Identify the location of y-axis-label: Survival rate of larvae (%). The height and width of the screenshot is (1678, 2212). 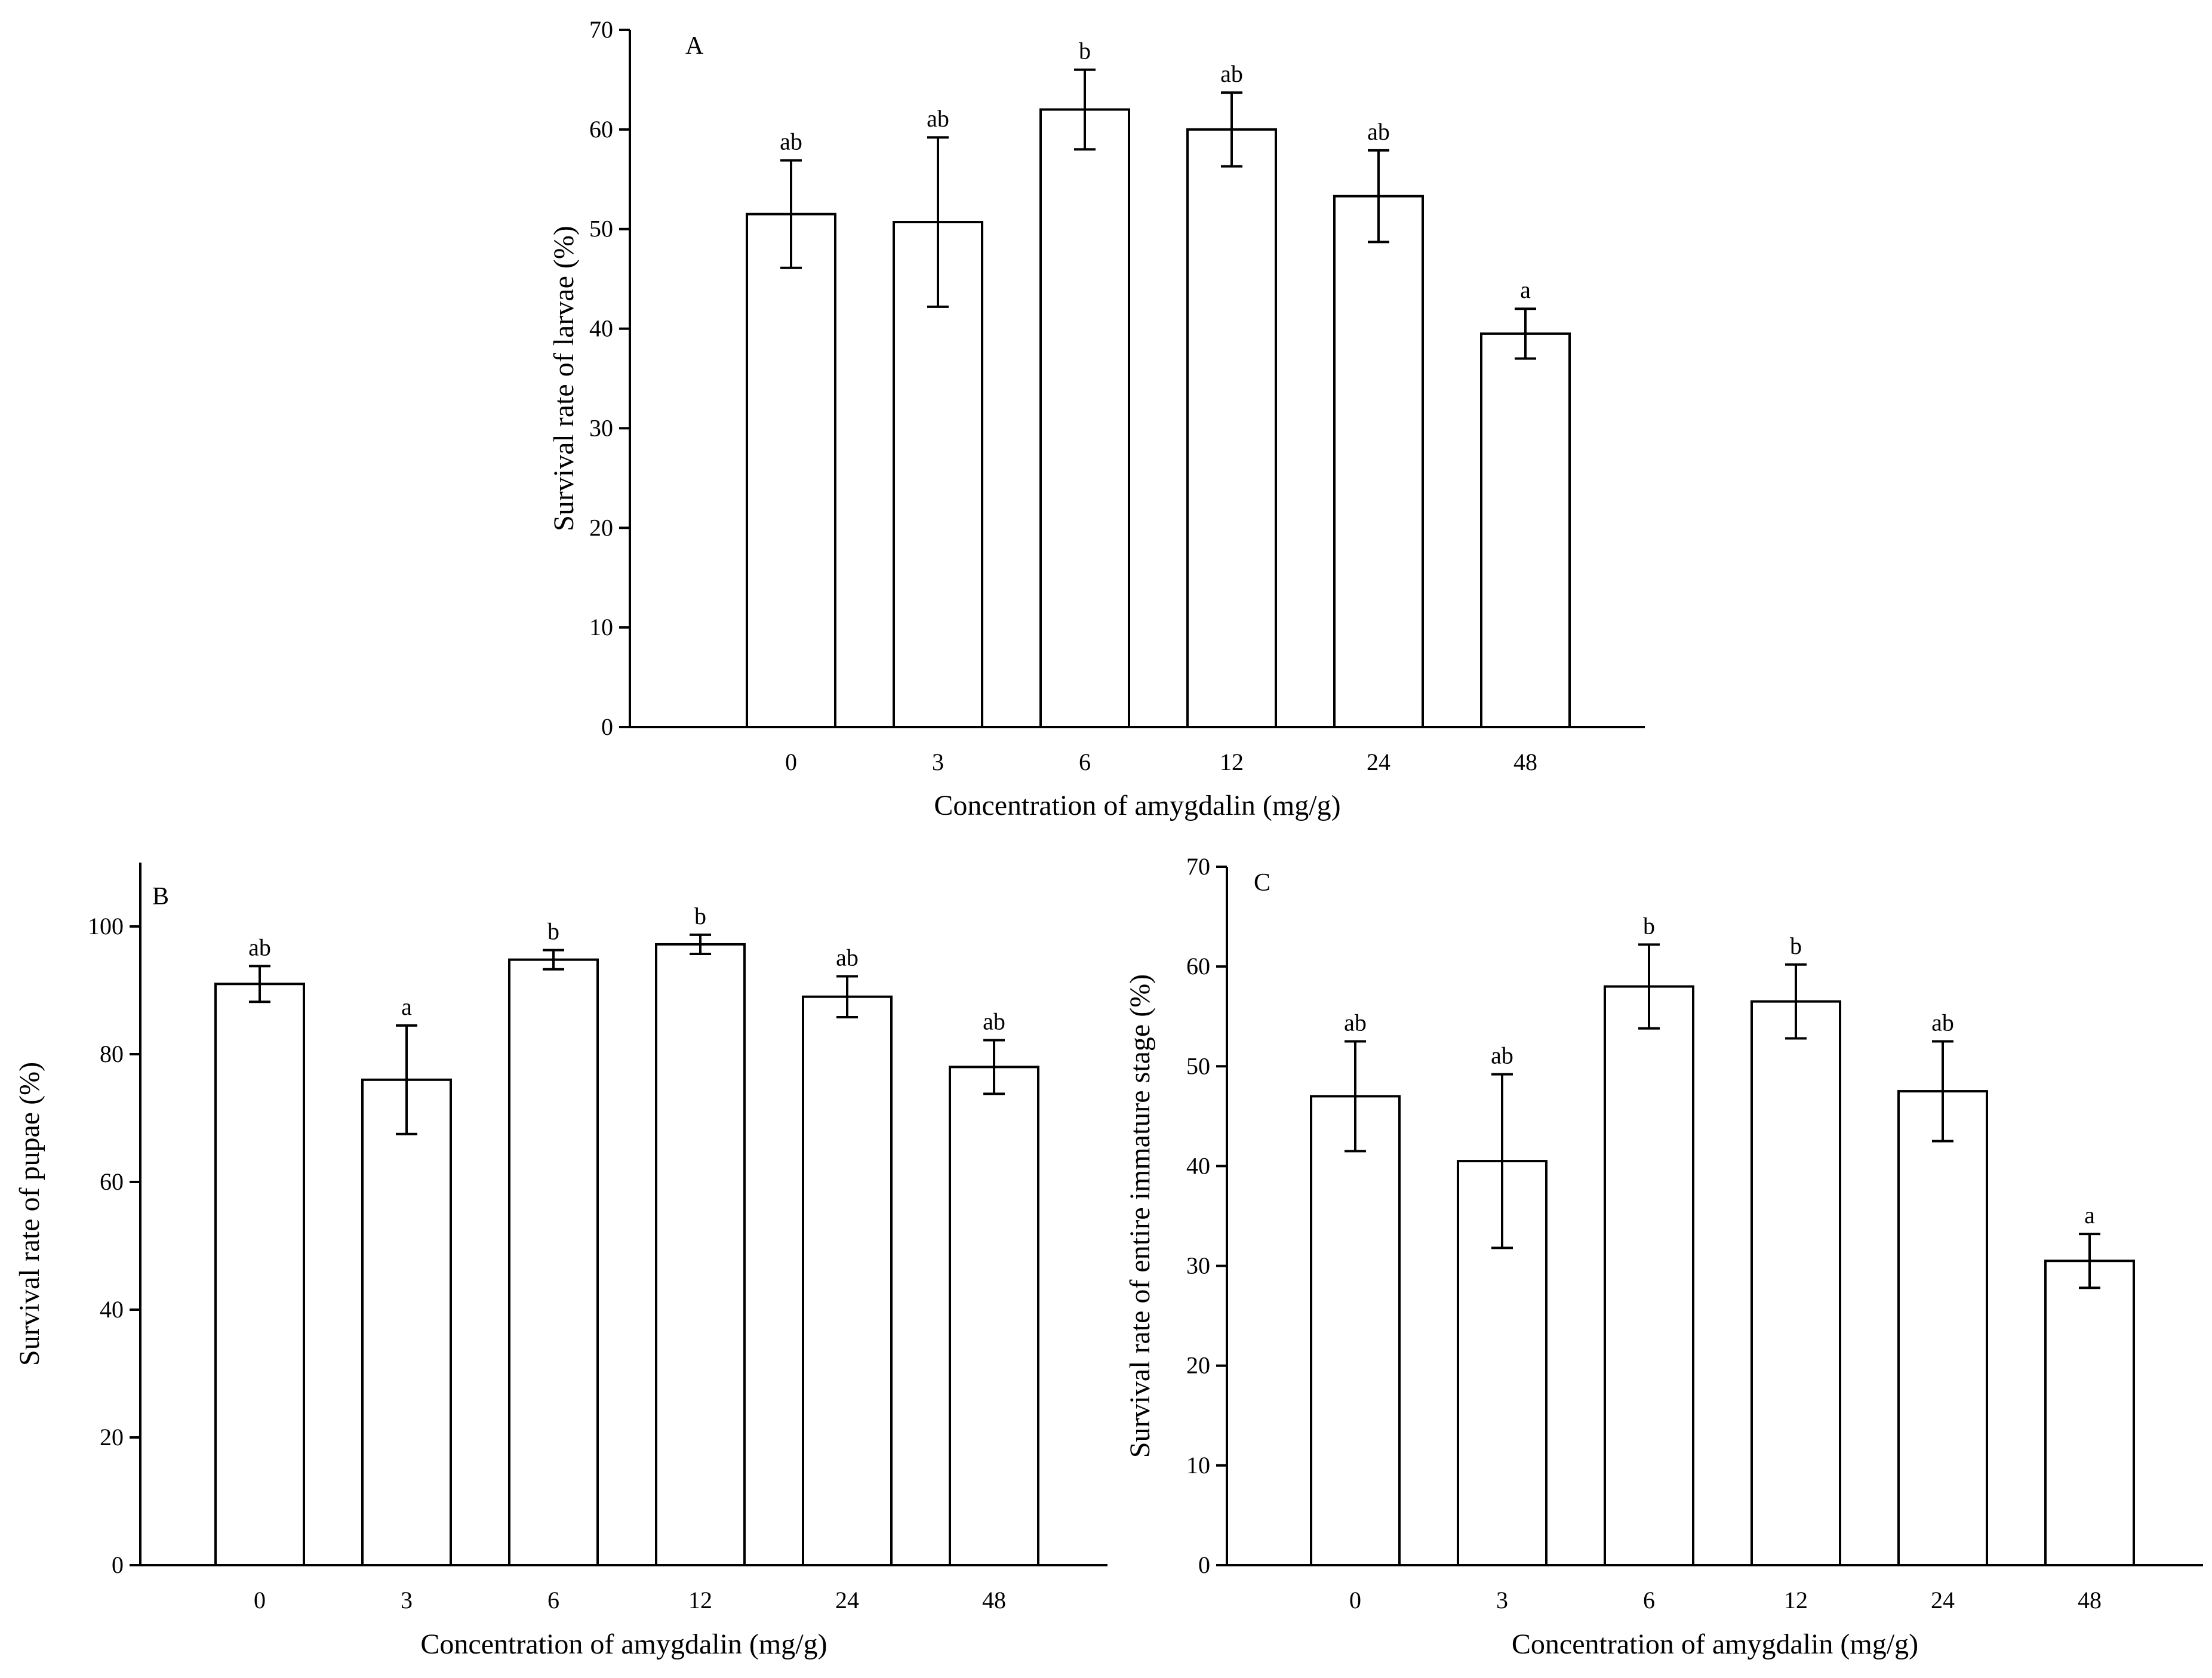
(564, 378).